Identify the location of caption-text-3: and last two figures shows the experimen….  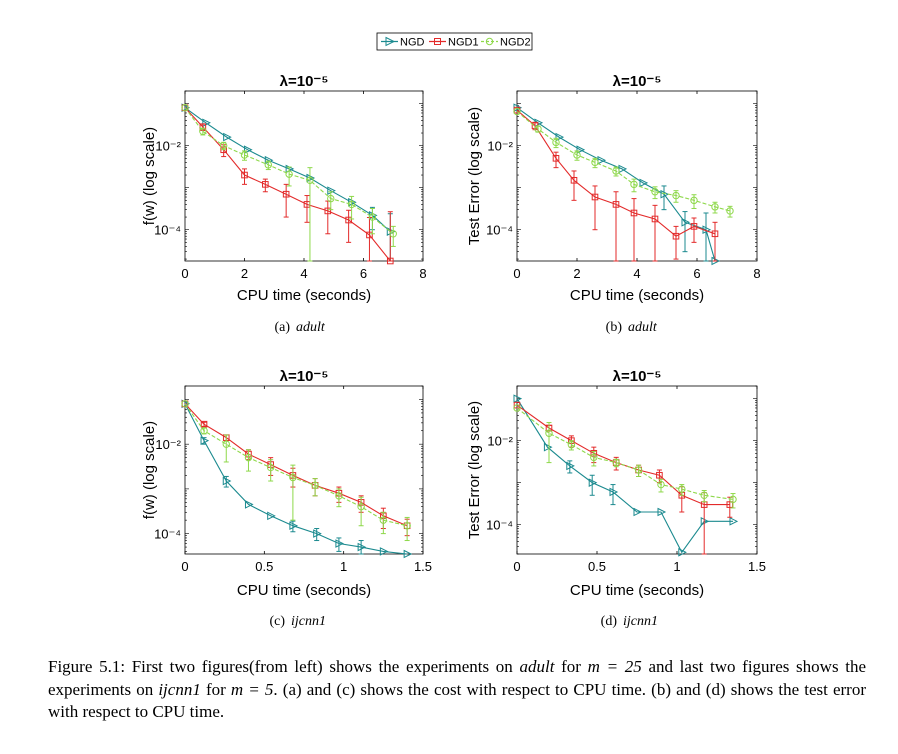
(457, 678).